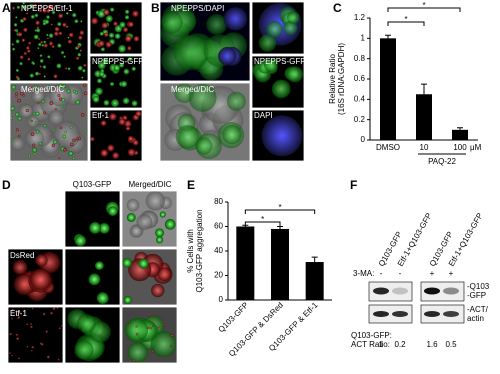 This screenshot has height=374, width=500. I want to click on lane-label: Etf-1+Q103-GFP, so click(415, 239).